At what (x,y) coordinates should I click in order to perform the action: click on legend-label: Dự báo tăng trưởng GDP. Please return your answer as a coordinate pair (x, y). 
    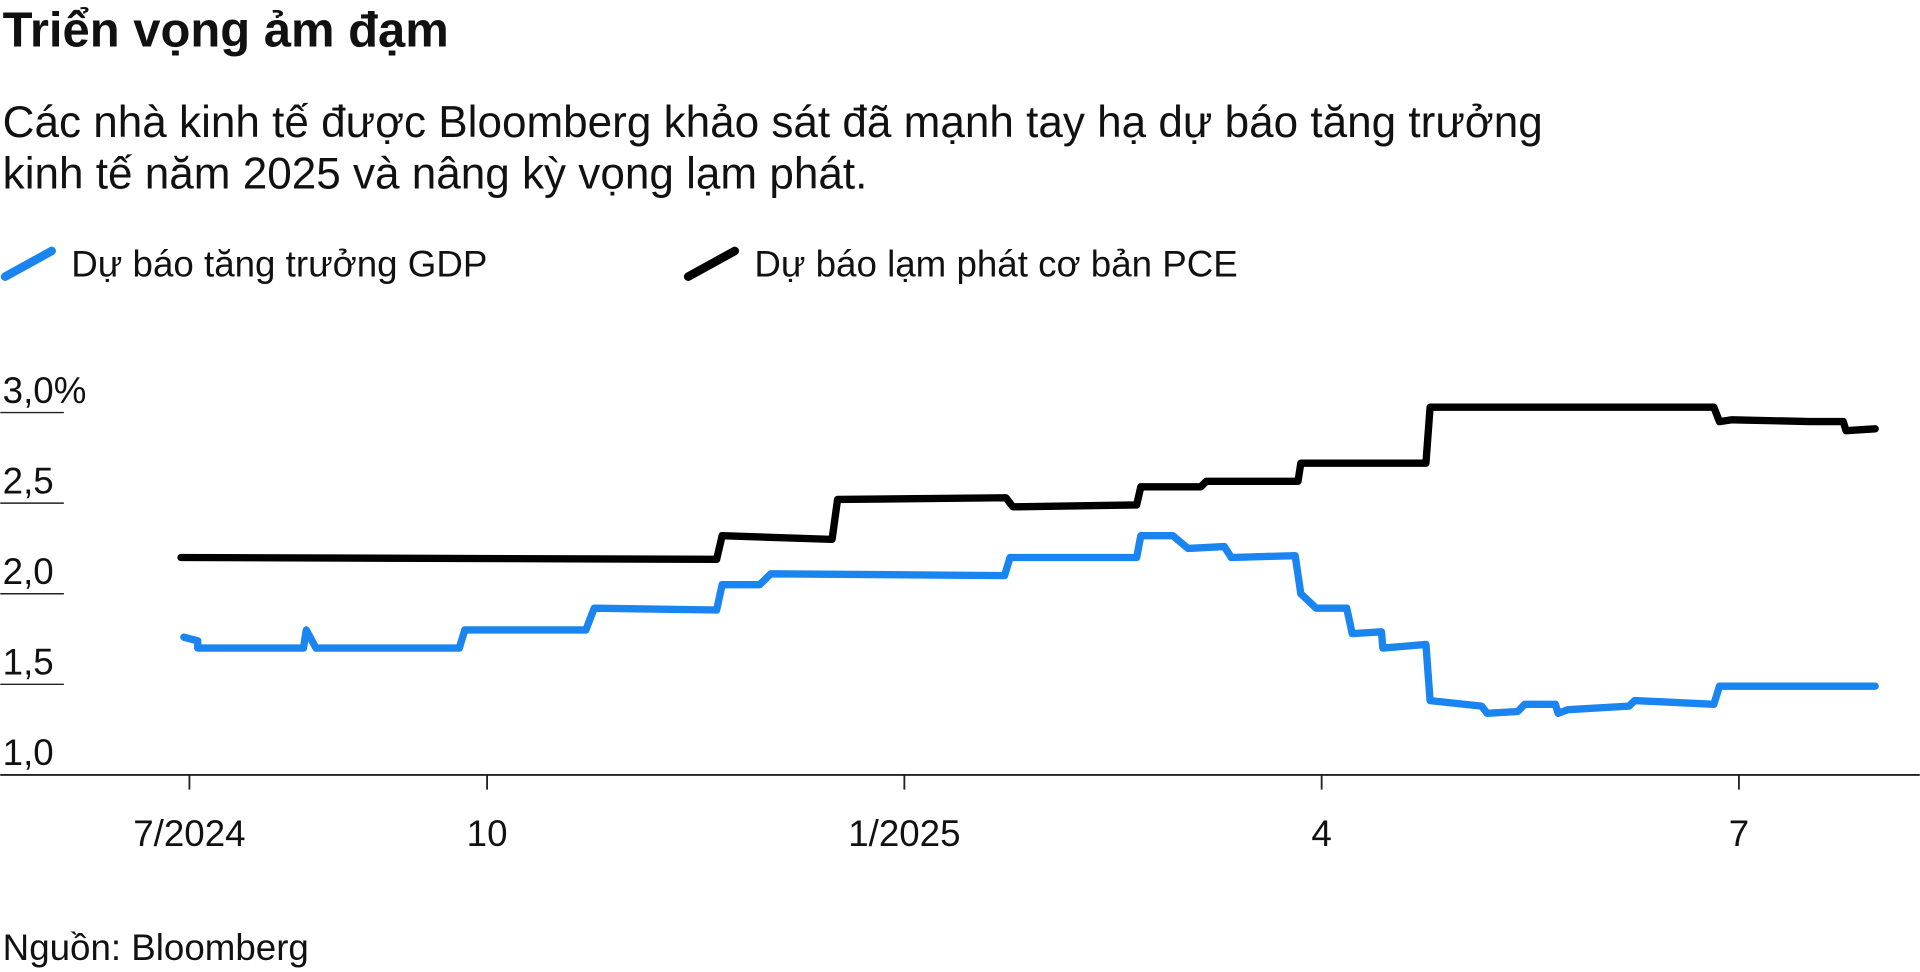
    Looking at the image, I should click on (279, 264).